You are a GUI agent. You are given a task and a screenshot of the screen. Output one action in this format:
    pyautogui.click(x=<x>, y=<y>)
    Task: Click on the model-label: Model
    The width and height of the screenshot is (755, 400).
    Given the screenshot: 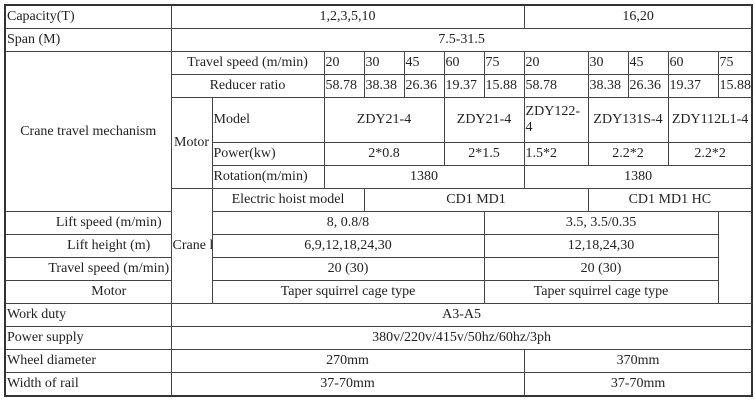 What is the action you would take?
    pyautogui.click(x=268, y=120)
    